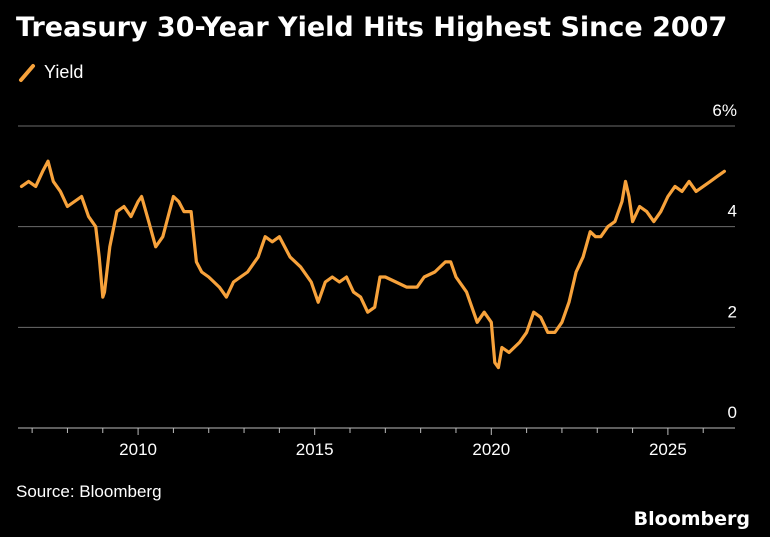 The height and width of the screenshot is (537, 770). Describe the element at coordinates (64, 72) in the screenshot. I see `legend-label-yield: Yield` at that location.